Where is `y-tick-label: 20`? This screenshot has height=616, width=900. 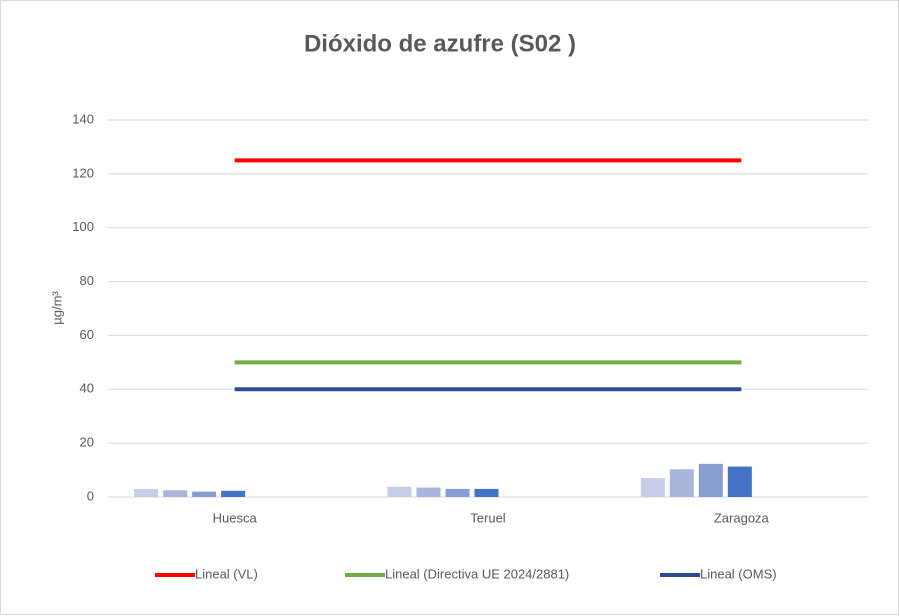 y-tick-label: 20 is located at coordinates (87, 442).